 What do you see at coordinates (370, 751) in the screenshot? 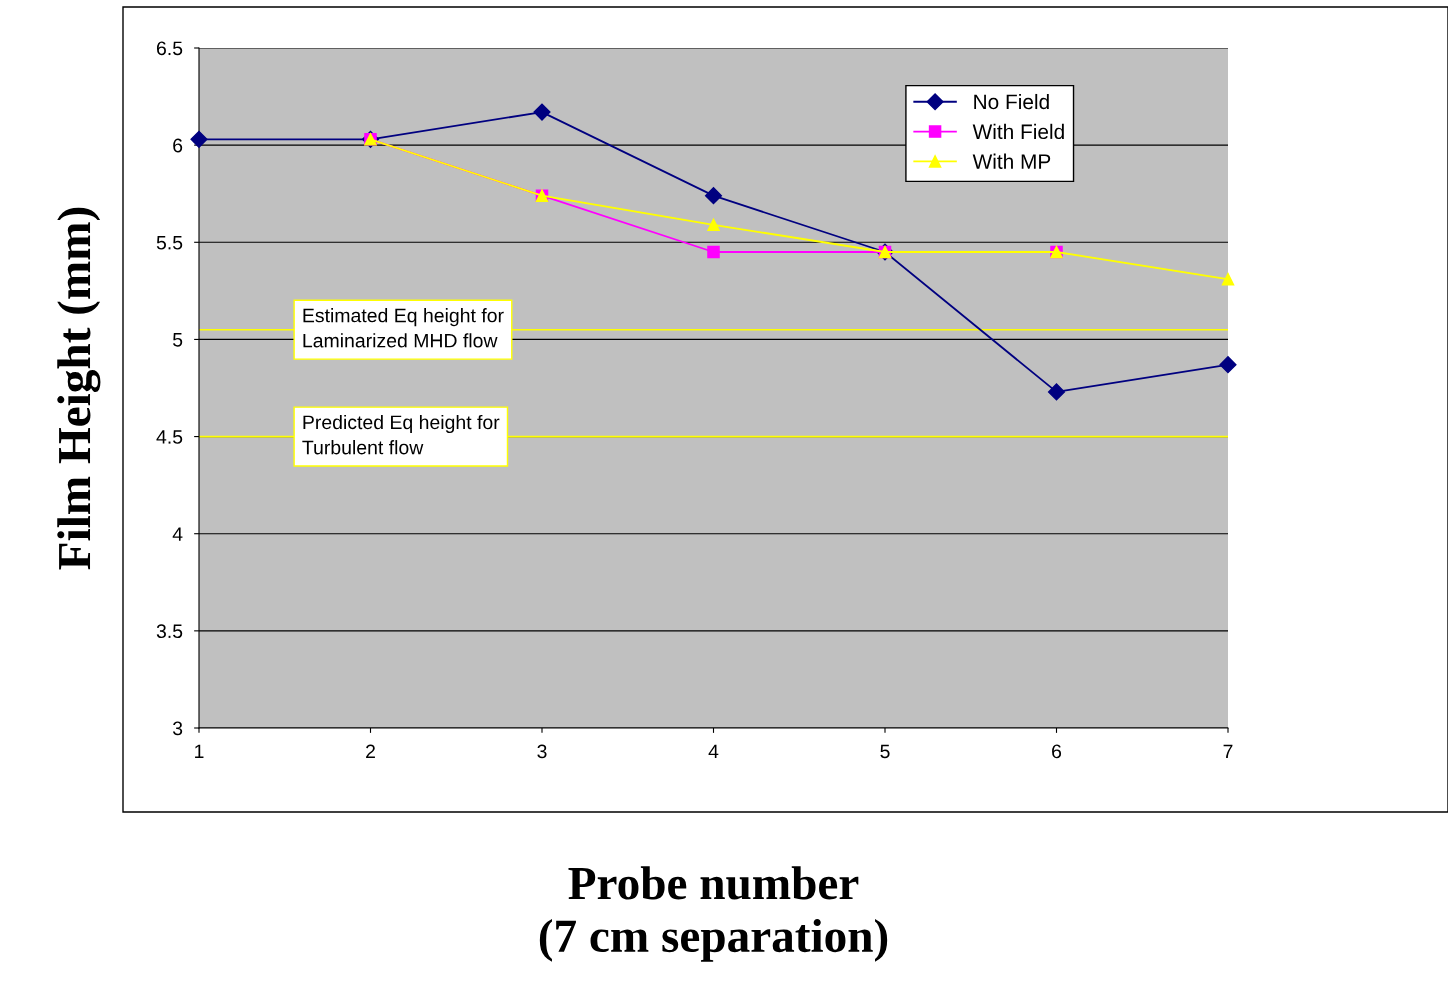
I see `x-tick-label: 2` at bounding box center [370, 751].